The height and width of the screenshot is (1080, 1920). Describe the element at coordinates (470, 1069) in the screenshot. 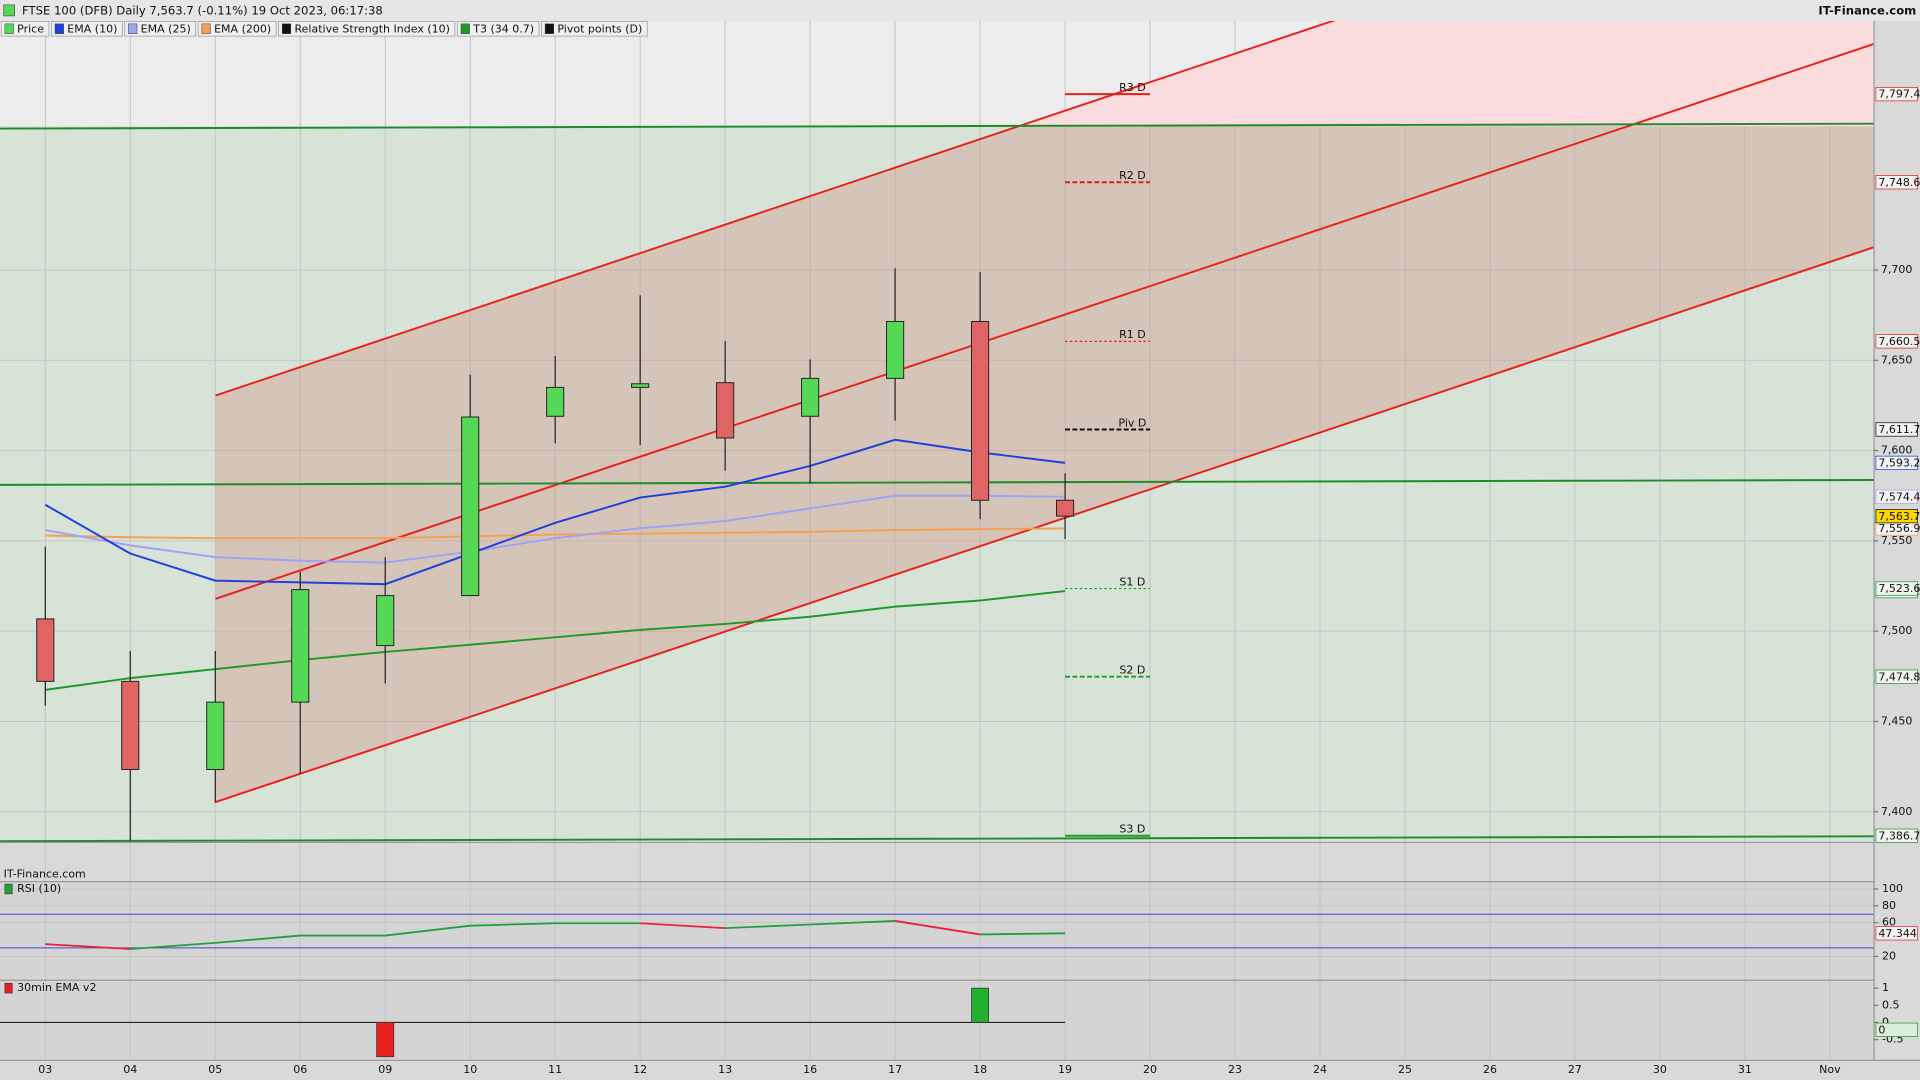

I see `x-tick-label: 10` at that location.